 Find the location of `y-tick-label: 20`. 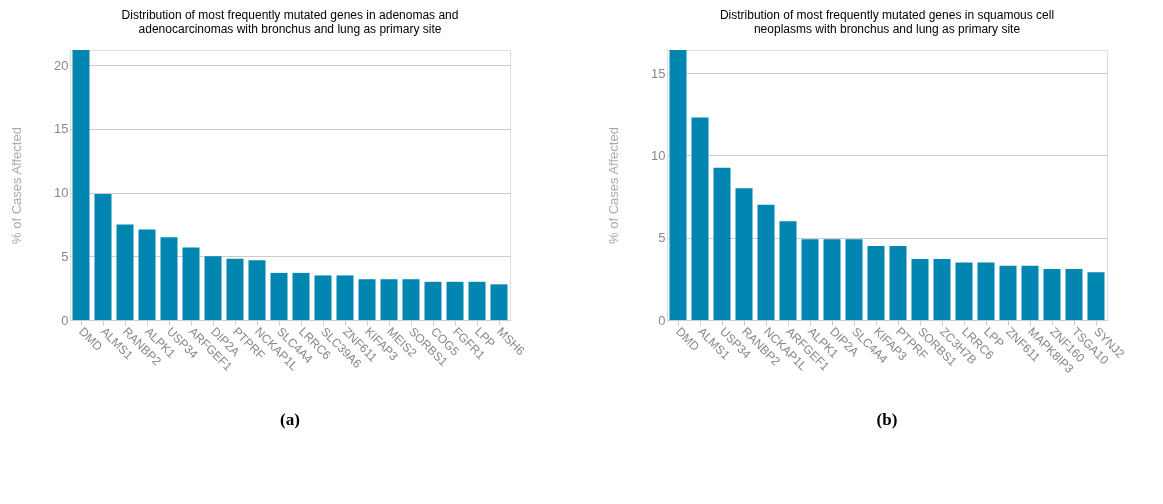

y-tick-label: 20 is located at coordinates (61, 65).